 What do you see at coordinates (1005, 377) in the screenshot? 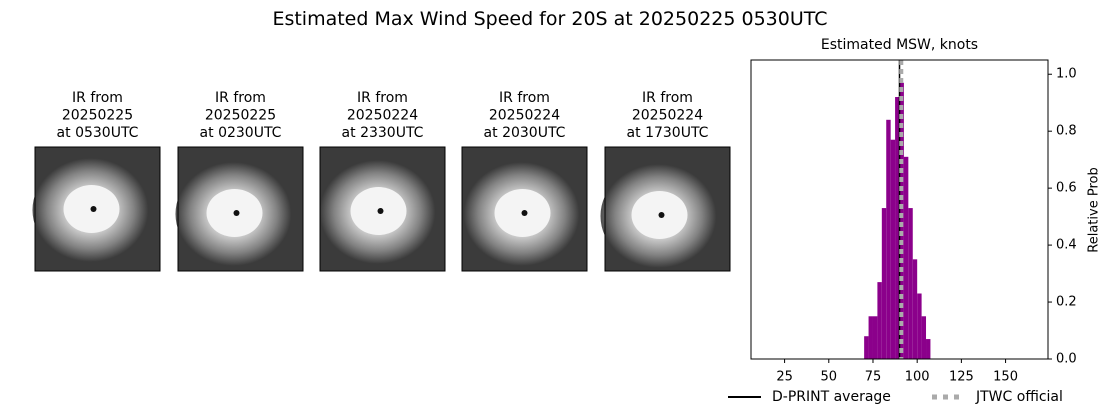
I see `x-tick-label: 150` at bounding box center [1005, 377].